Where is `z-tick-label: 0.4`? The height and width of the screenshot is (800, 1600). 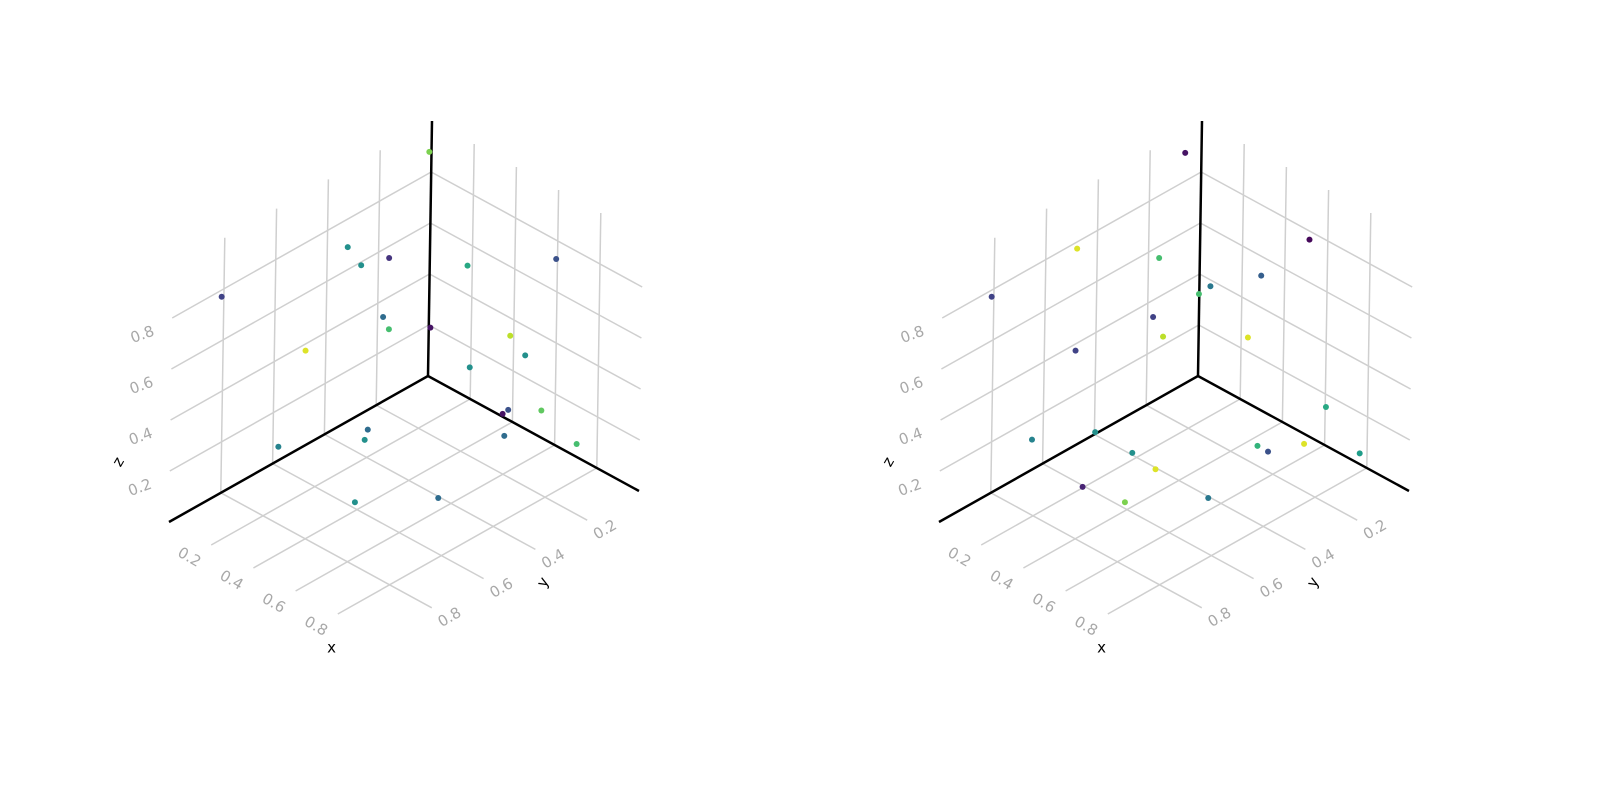
z-tick-label: 0.4 is located at coordinates (910, 436).